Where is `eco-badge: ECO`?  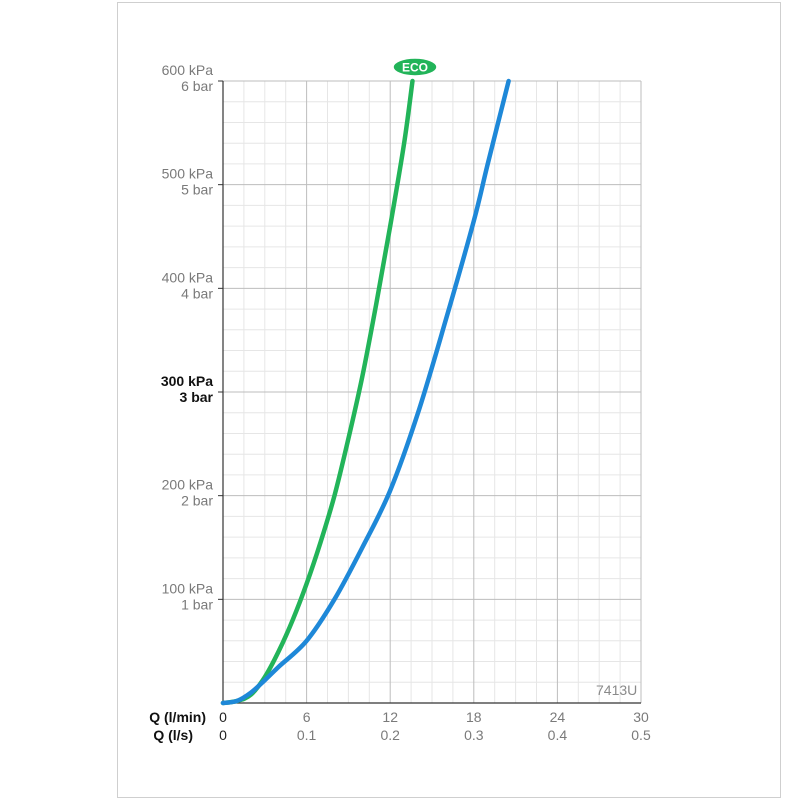 eco-badge: ECO is located at coordinates (415, 67).